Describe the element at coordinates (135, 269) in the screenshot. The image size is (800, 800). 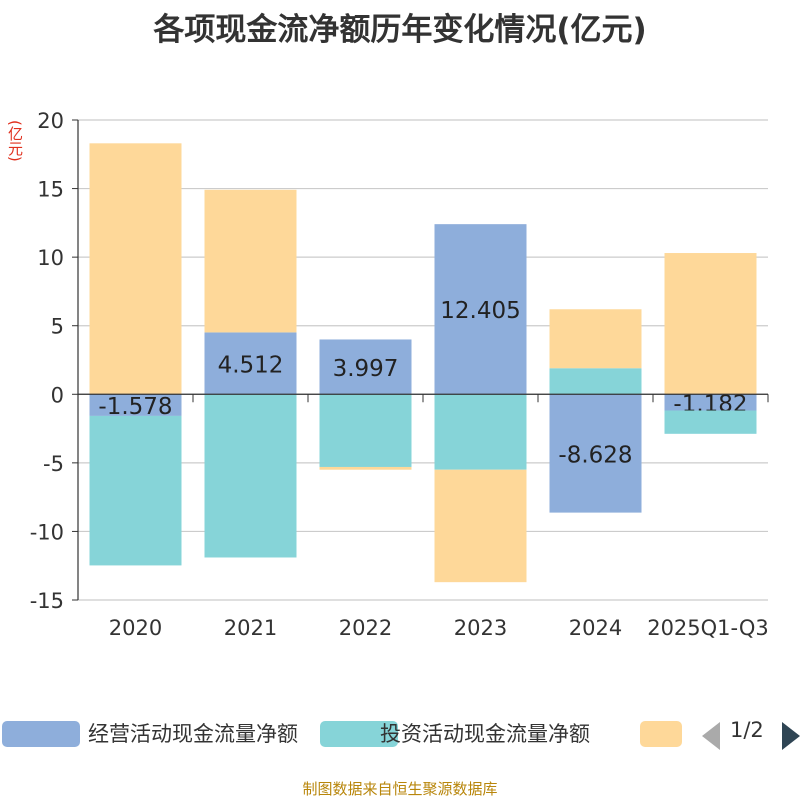
I see `bar-financing-2020` at that location.